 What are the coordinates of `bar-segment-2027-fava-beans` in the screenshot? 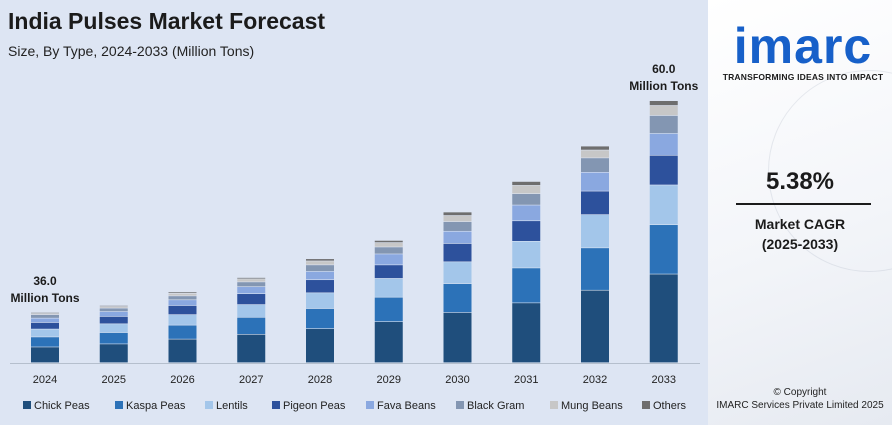 It's located at (251, 290).